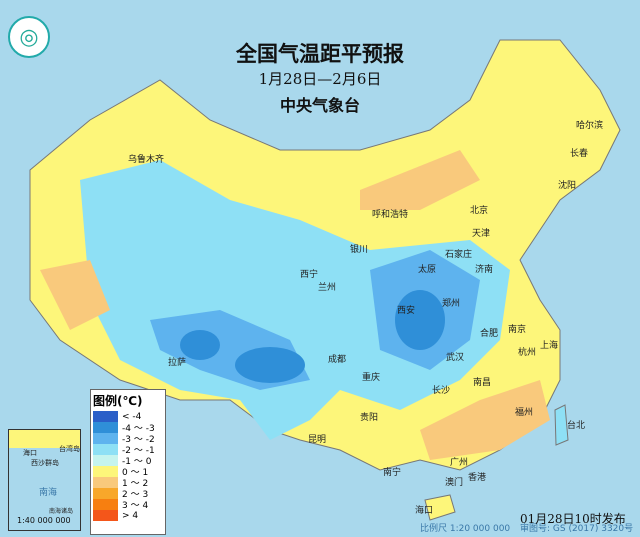 The height and width of the screenshot is (537, 640). Describe the element at coordinates (138, 440) in the screenshot. I see `legend-label: -3 ～ -2` at that location.